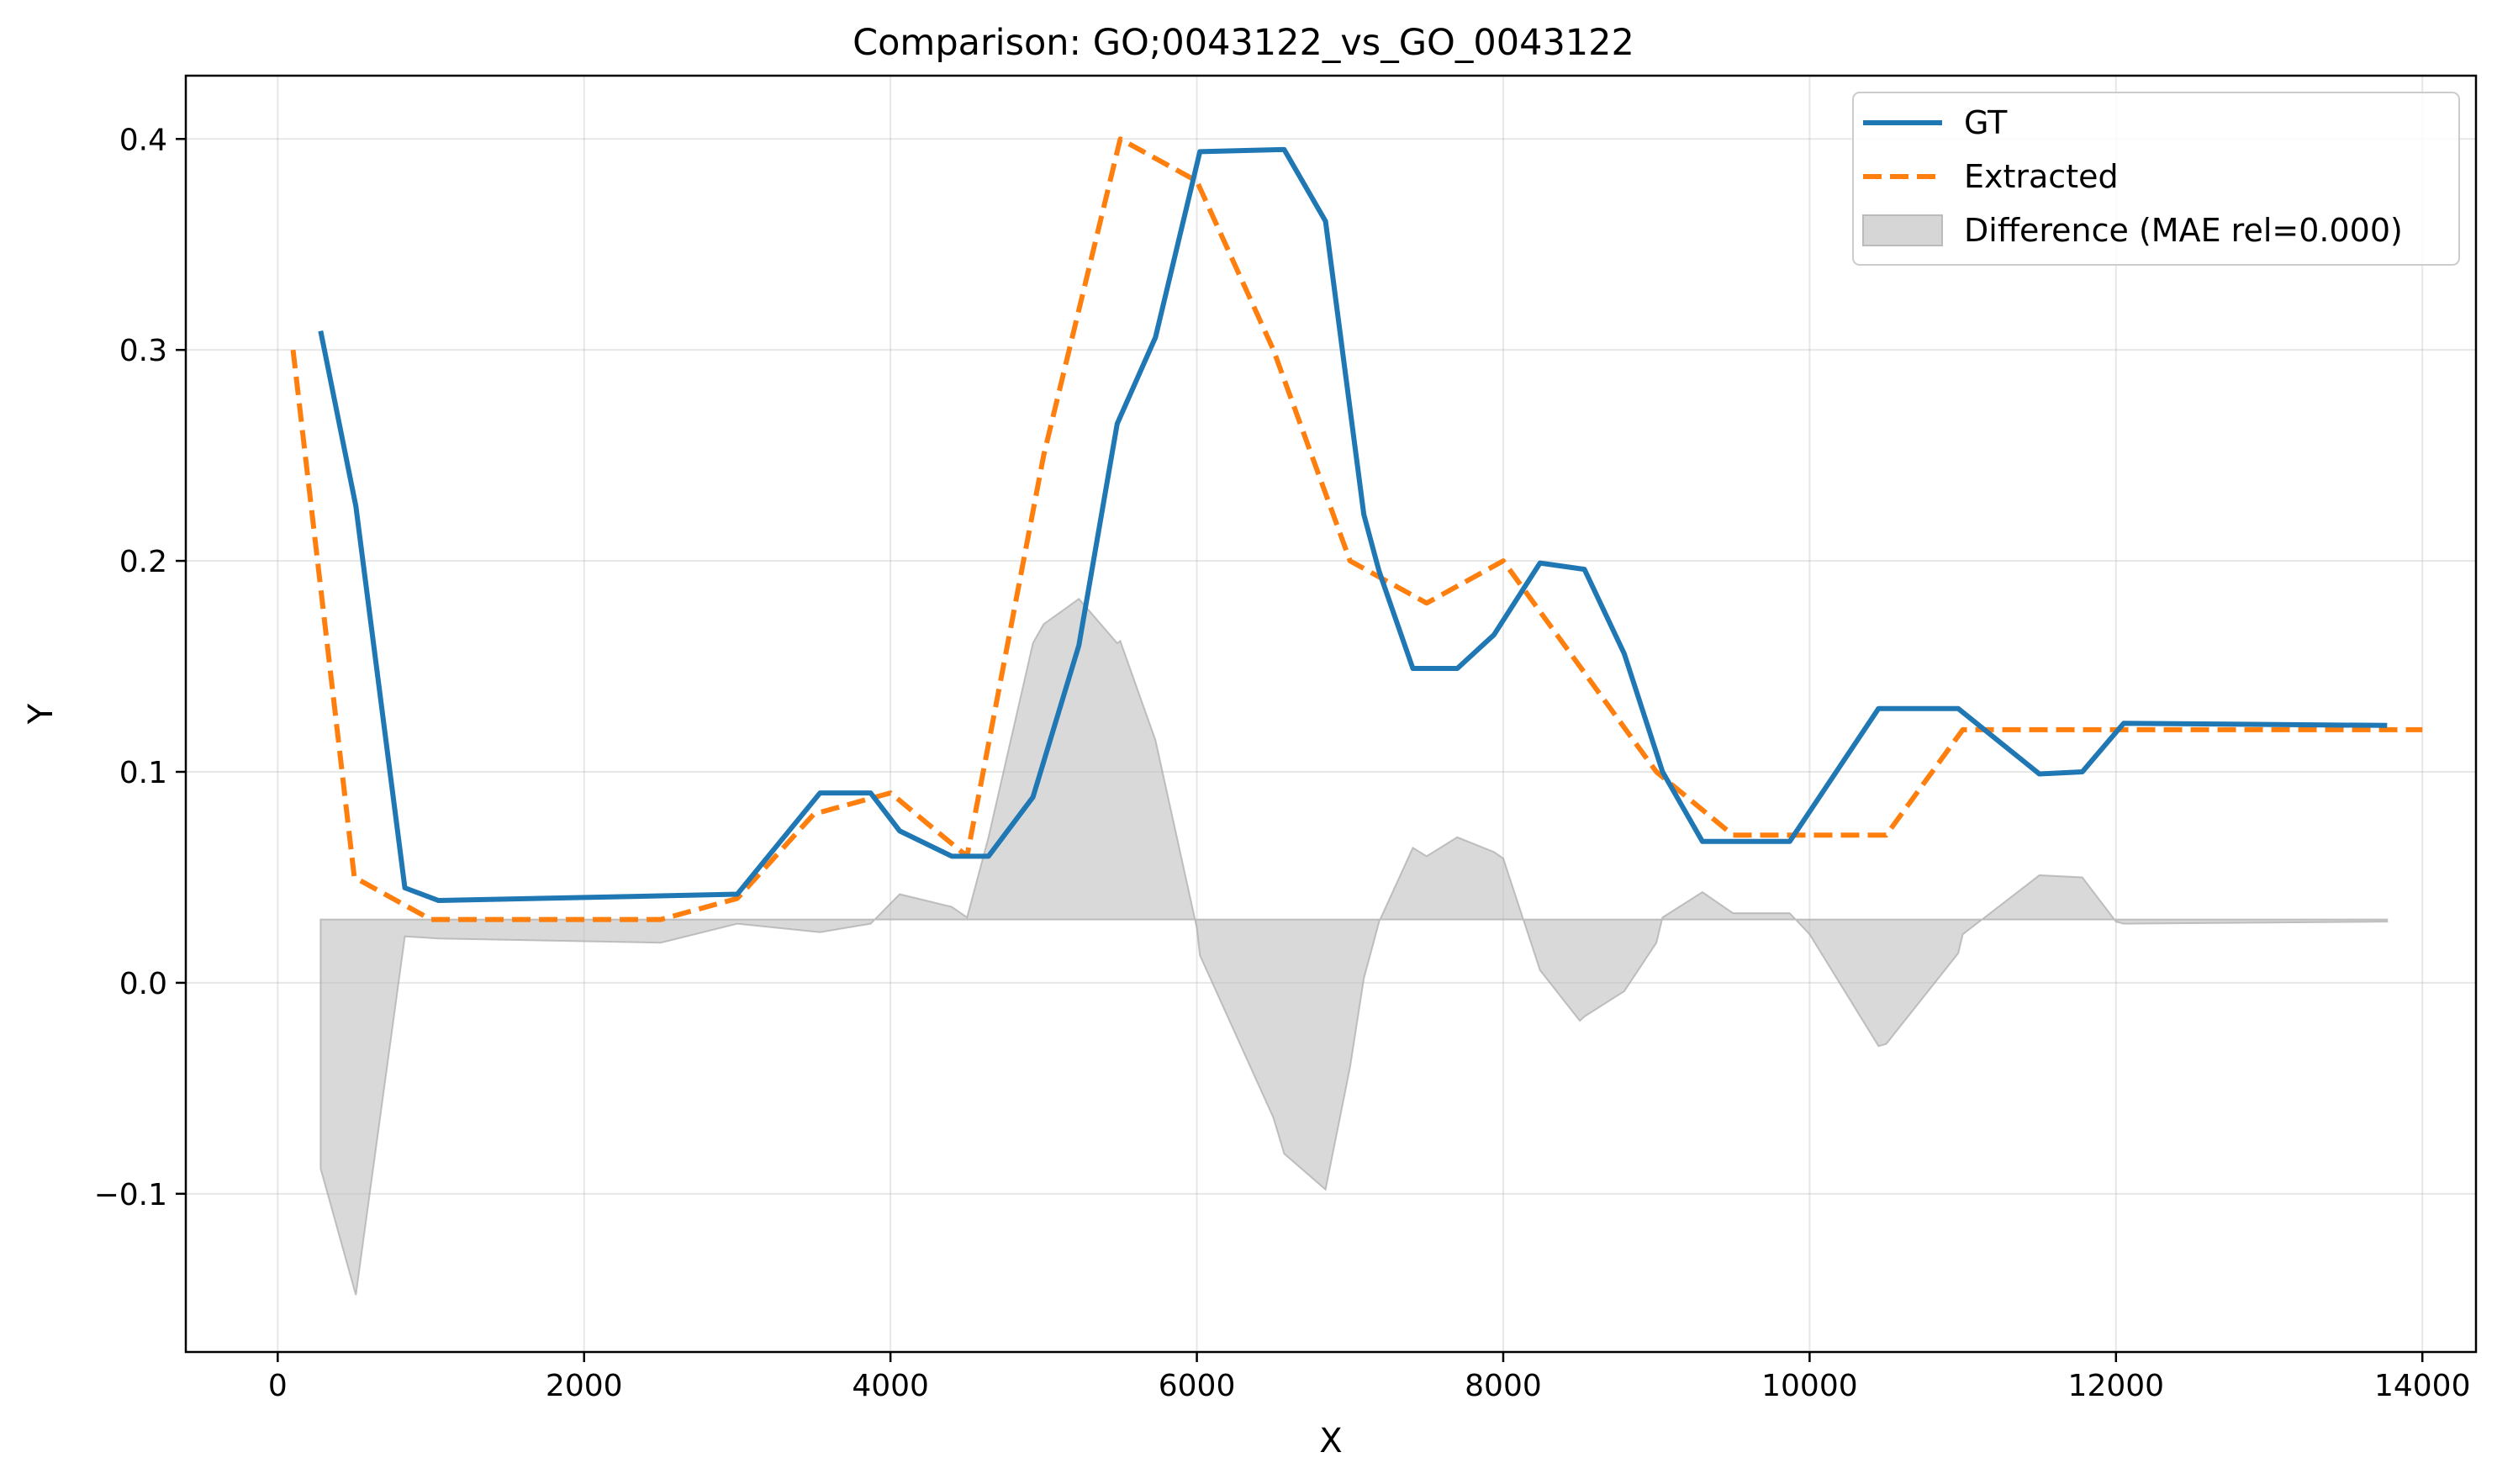  I want to click on chart-title: Comparison: GO;0043122_vs_GO_0043122, so click(1243, 43).